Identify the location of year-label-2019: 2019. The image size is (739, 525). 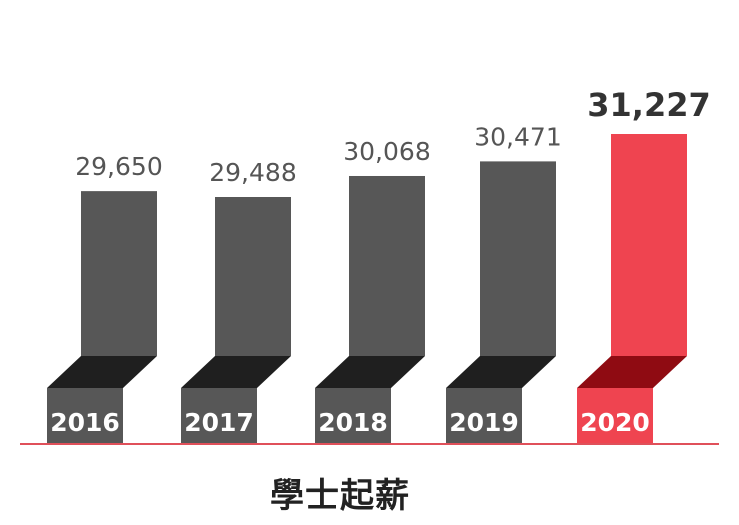
(484, 422).